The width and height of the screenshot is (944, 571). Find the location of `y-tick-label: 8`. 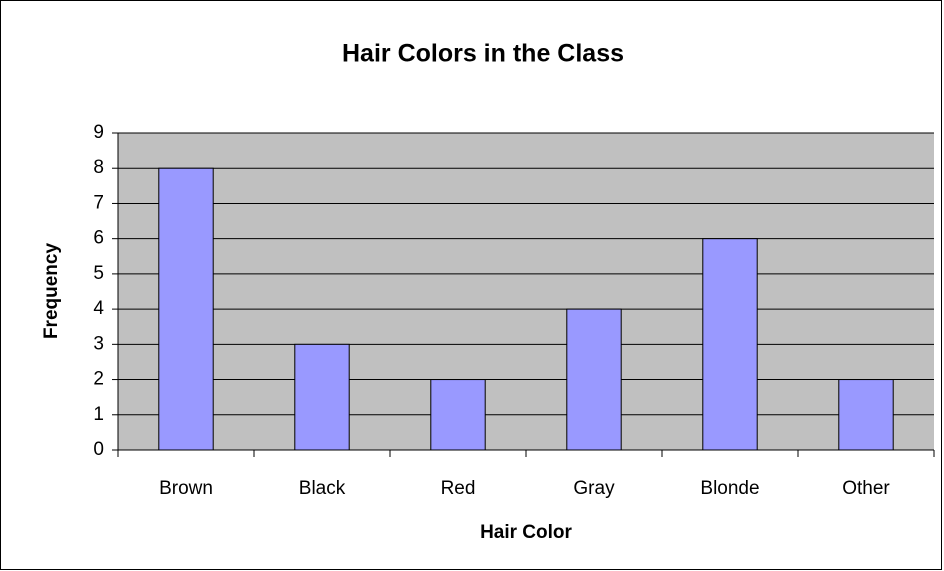

y-tick-label: 8 is located at coordinates (98, 167).